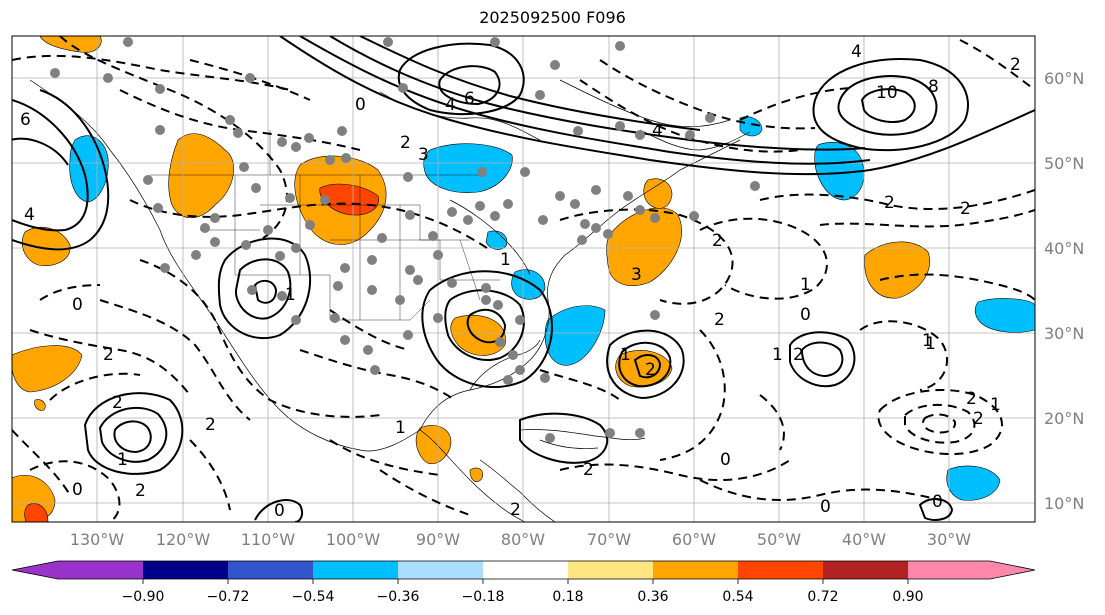  What do you see at coordinates (353, 539) in the screenshot?
I see `lon-label: 100°W` at bounding box center [353, 539].